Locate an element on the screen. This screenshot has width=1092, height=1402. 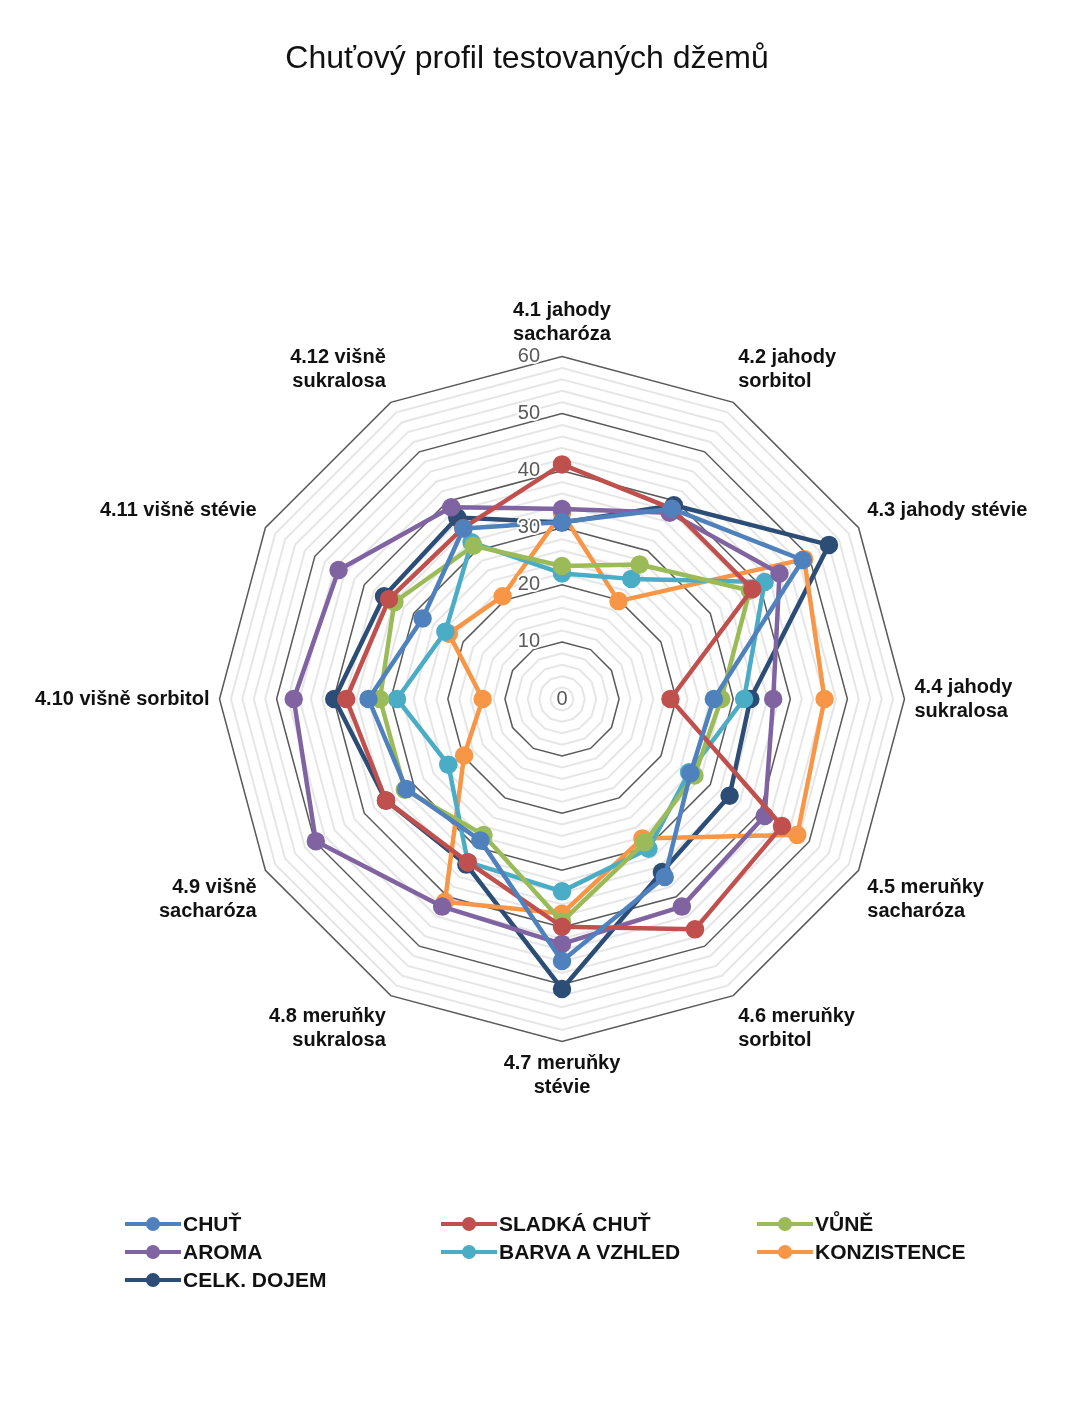
chart-title: Chuťový profil testovaných džemů is located at coordinates (527, 57).